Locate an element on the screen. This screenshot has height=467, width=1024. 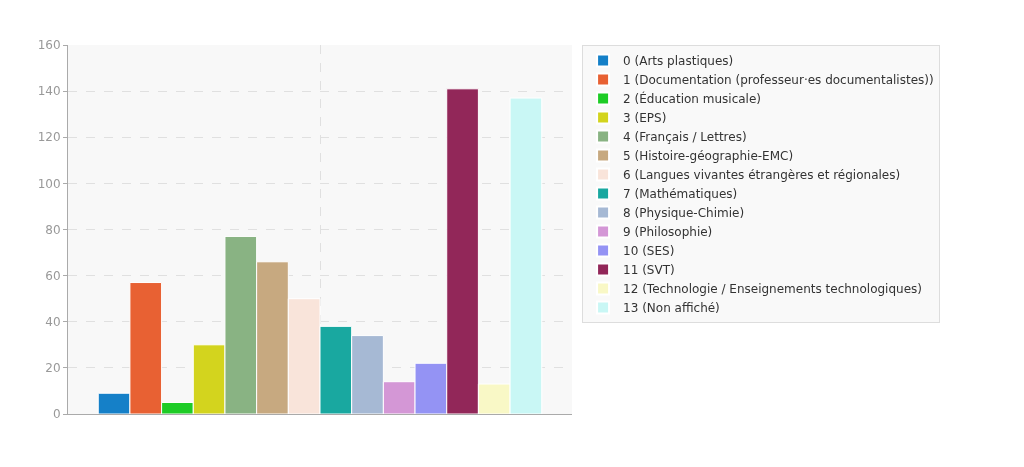
legend-label: 9 (Philosophie) is located at coordinates (668, 232).